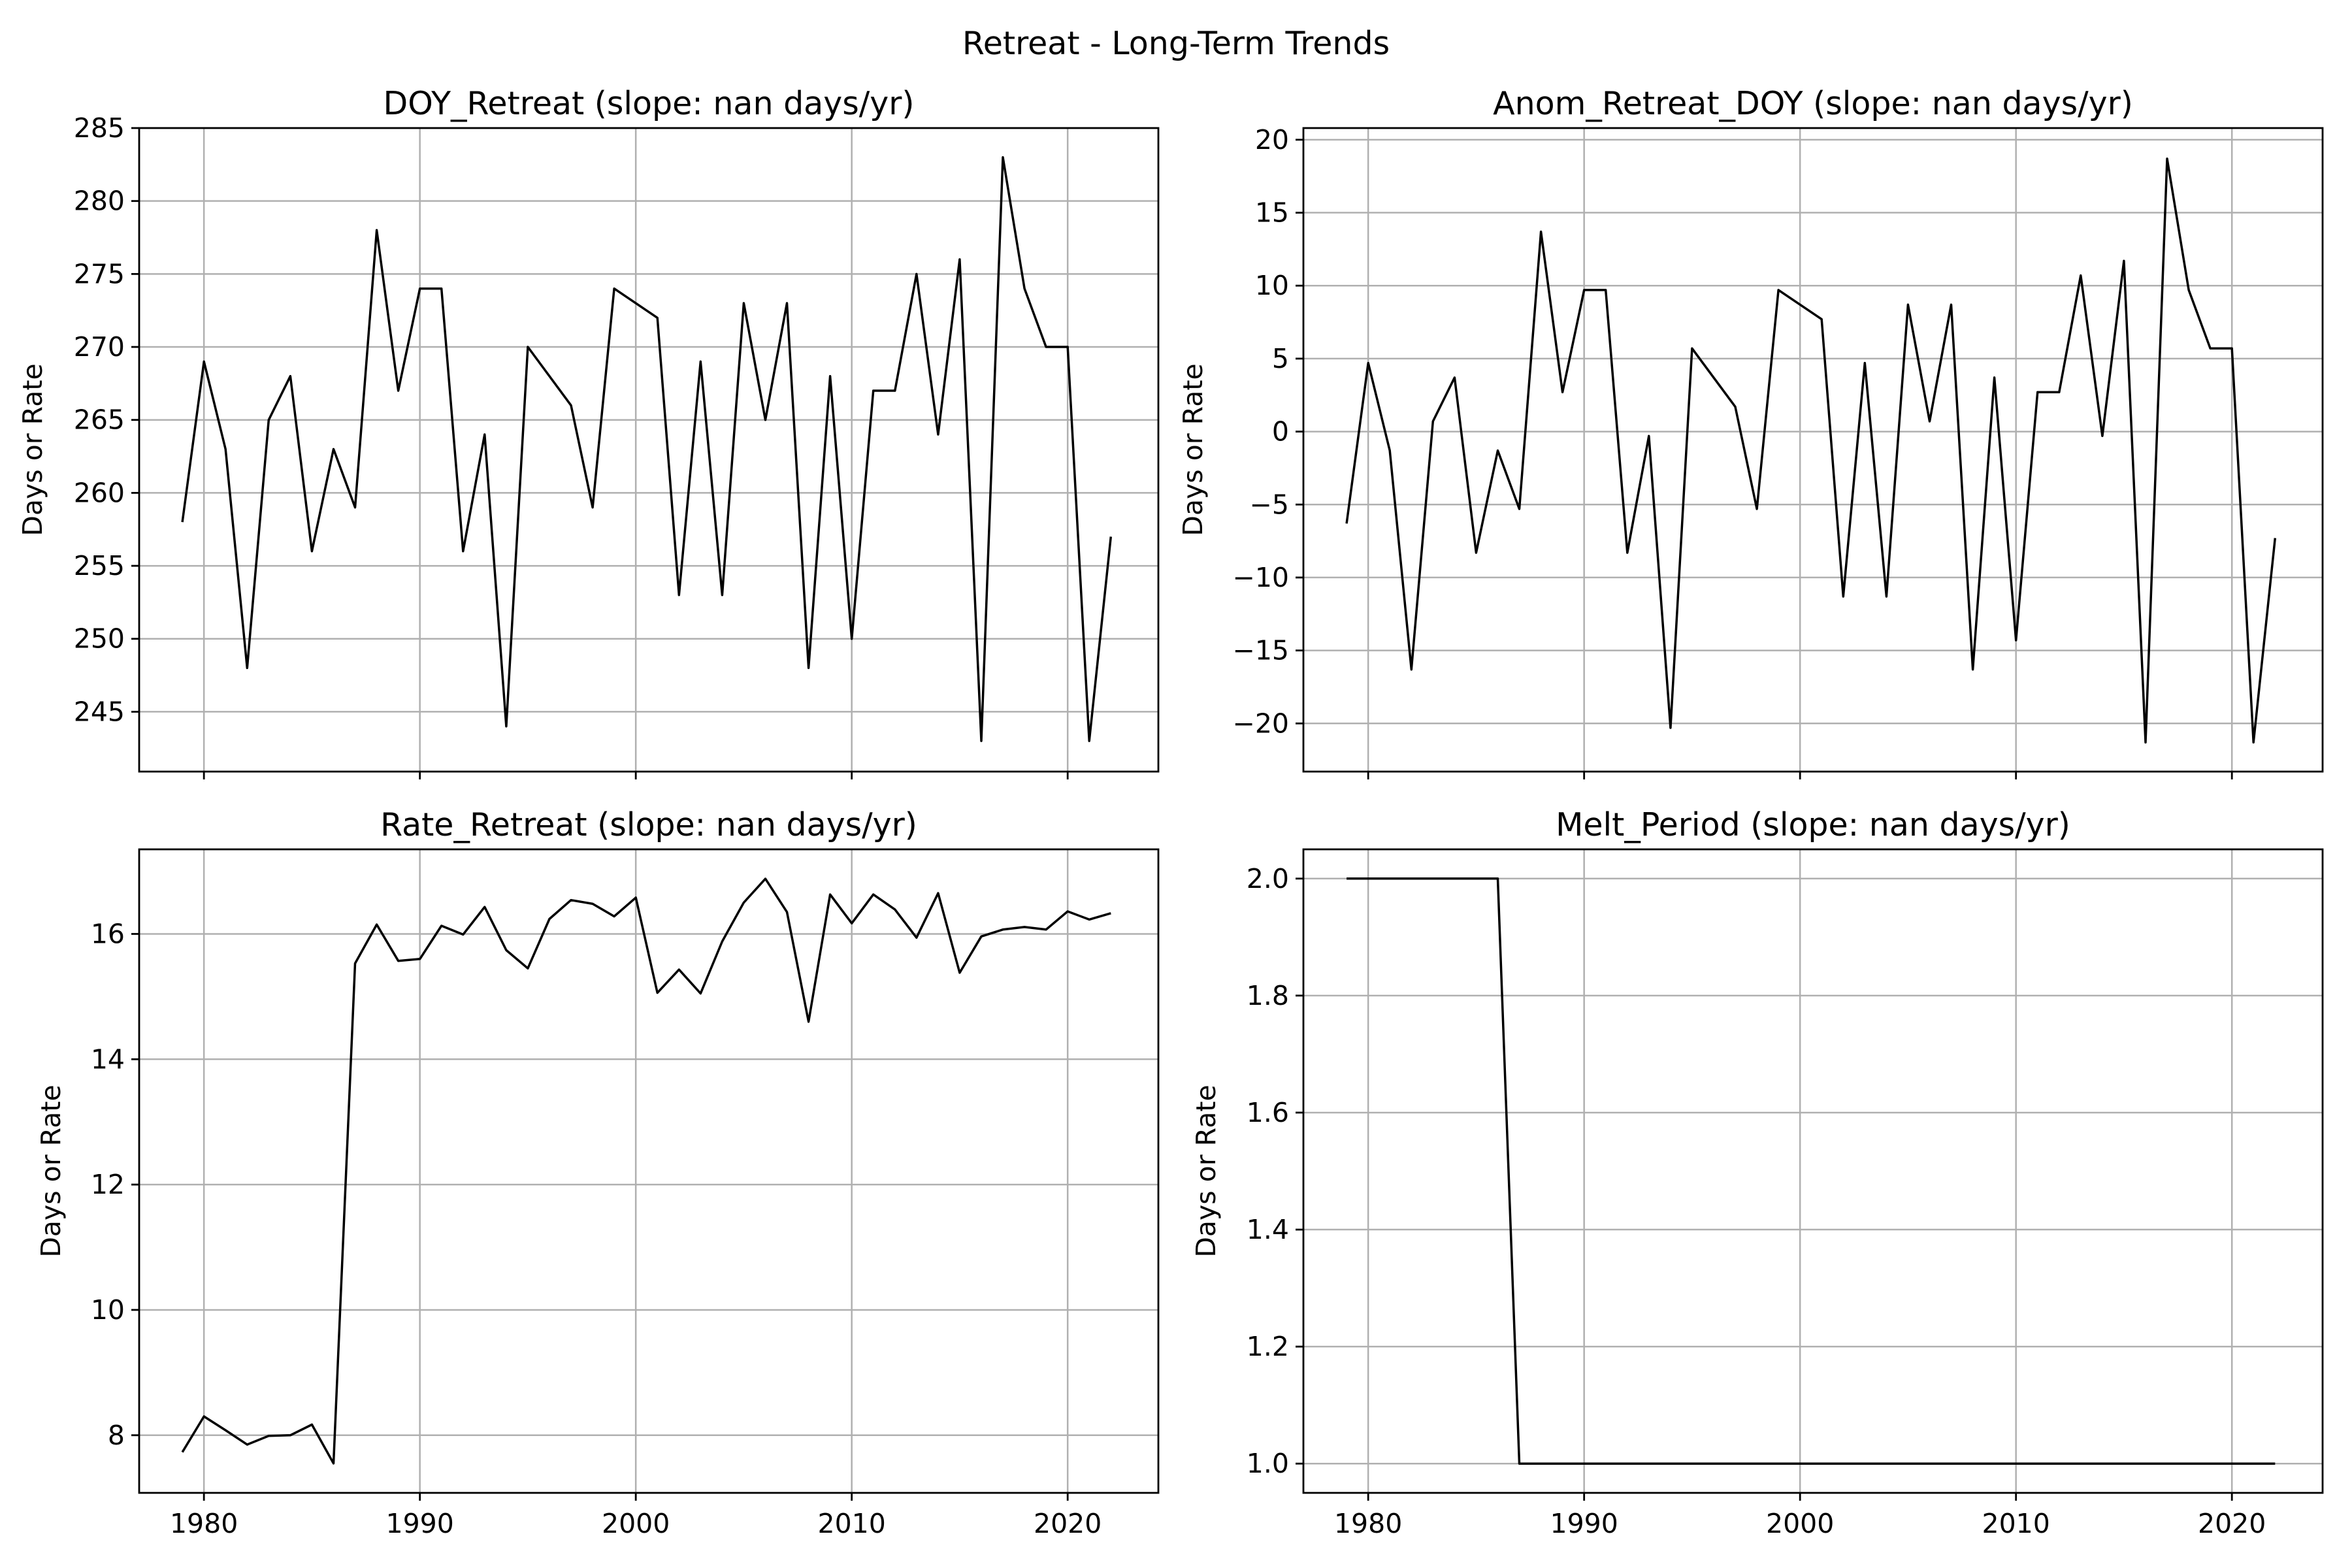 This screenshot has height=1568, width=2352. What do you see at coordinates (99, 565) in the screenshot?
I see `y-tick-label: 255` at bounding box center [99, 565].